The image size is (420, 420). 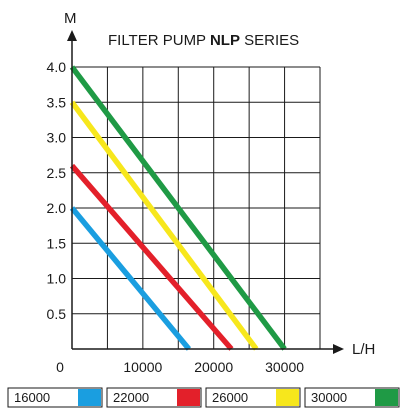 What do you see at coordinates (230, 397) in the screenshot?
I see `legend-label-26000: 26000` at bounding box center [230, 397].